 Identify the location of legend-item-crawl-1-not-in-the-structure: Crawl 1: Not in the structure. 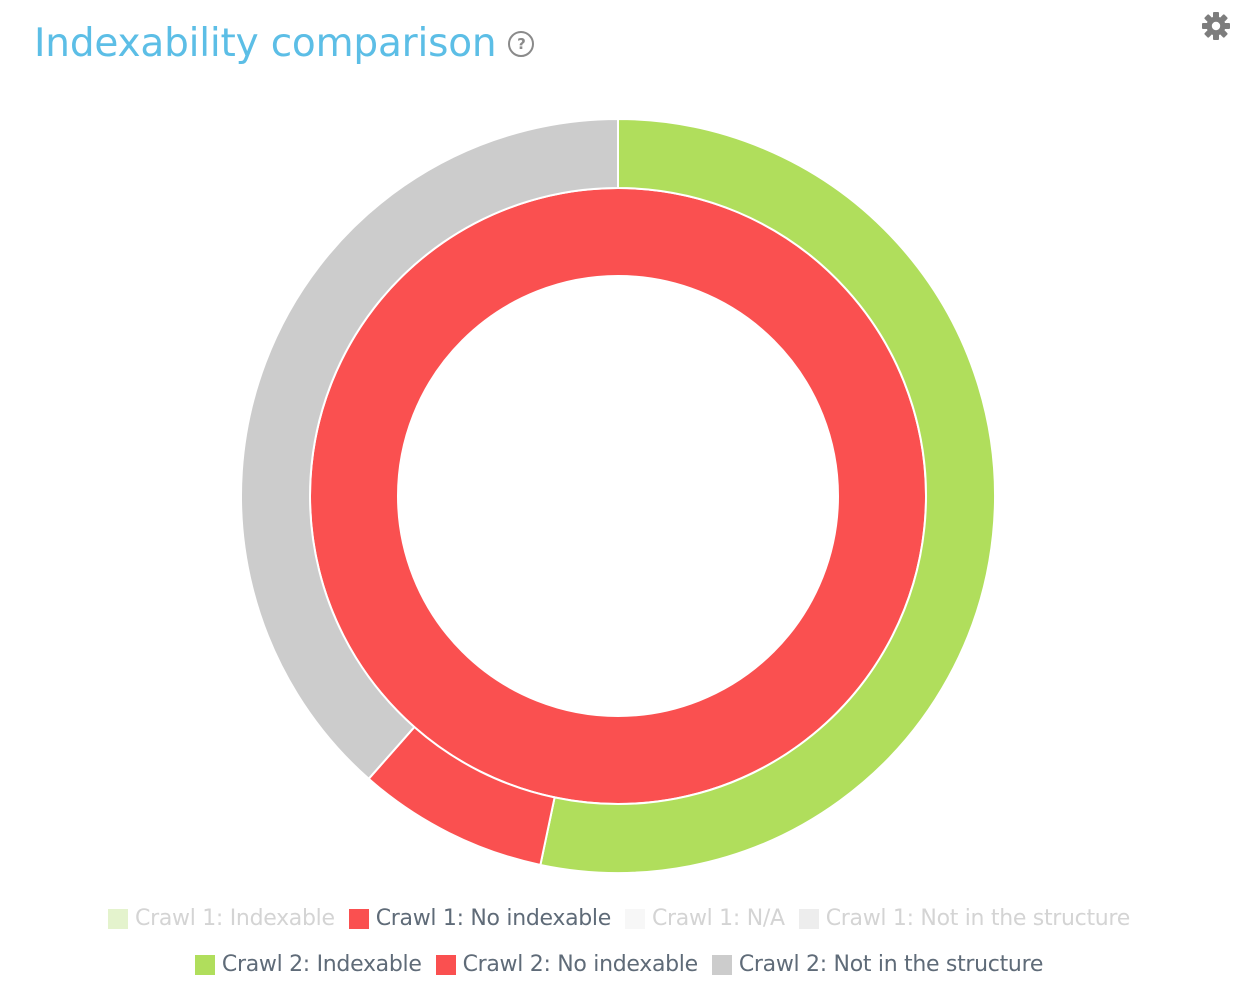
(964, 918).